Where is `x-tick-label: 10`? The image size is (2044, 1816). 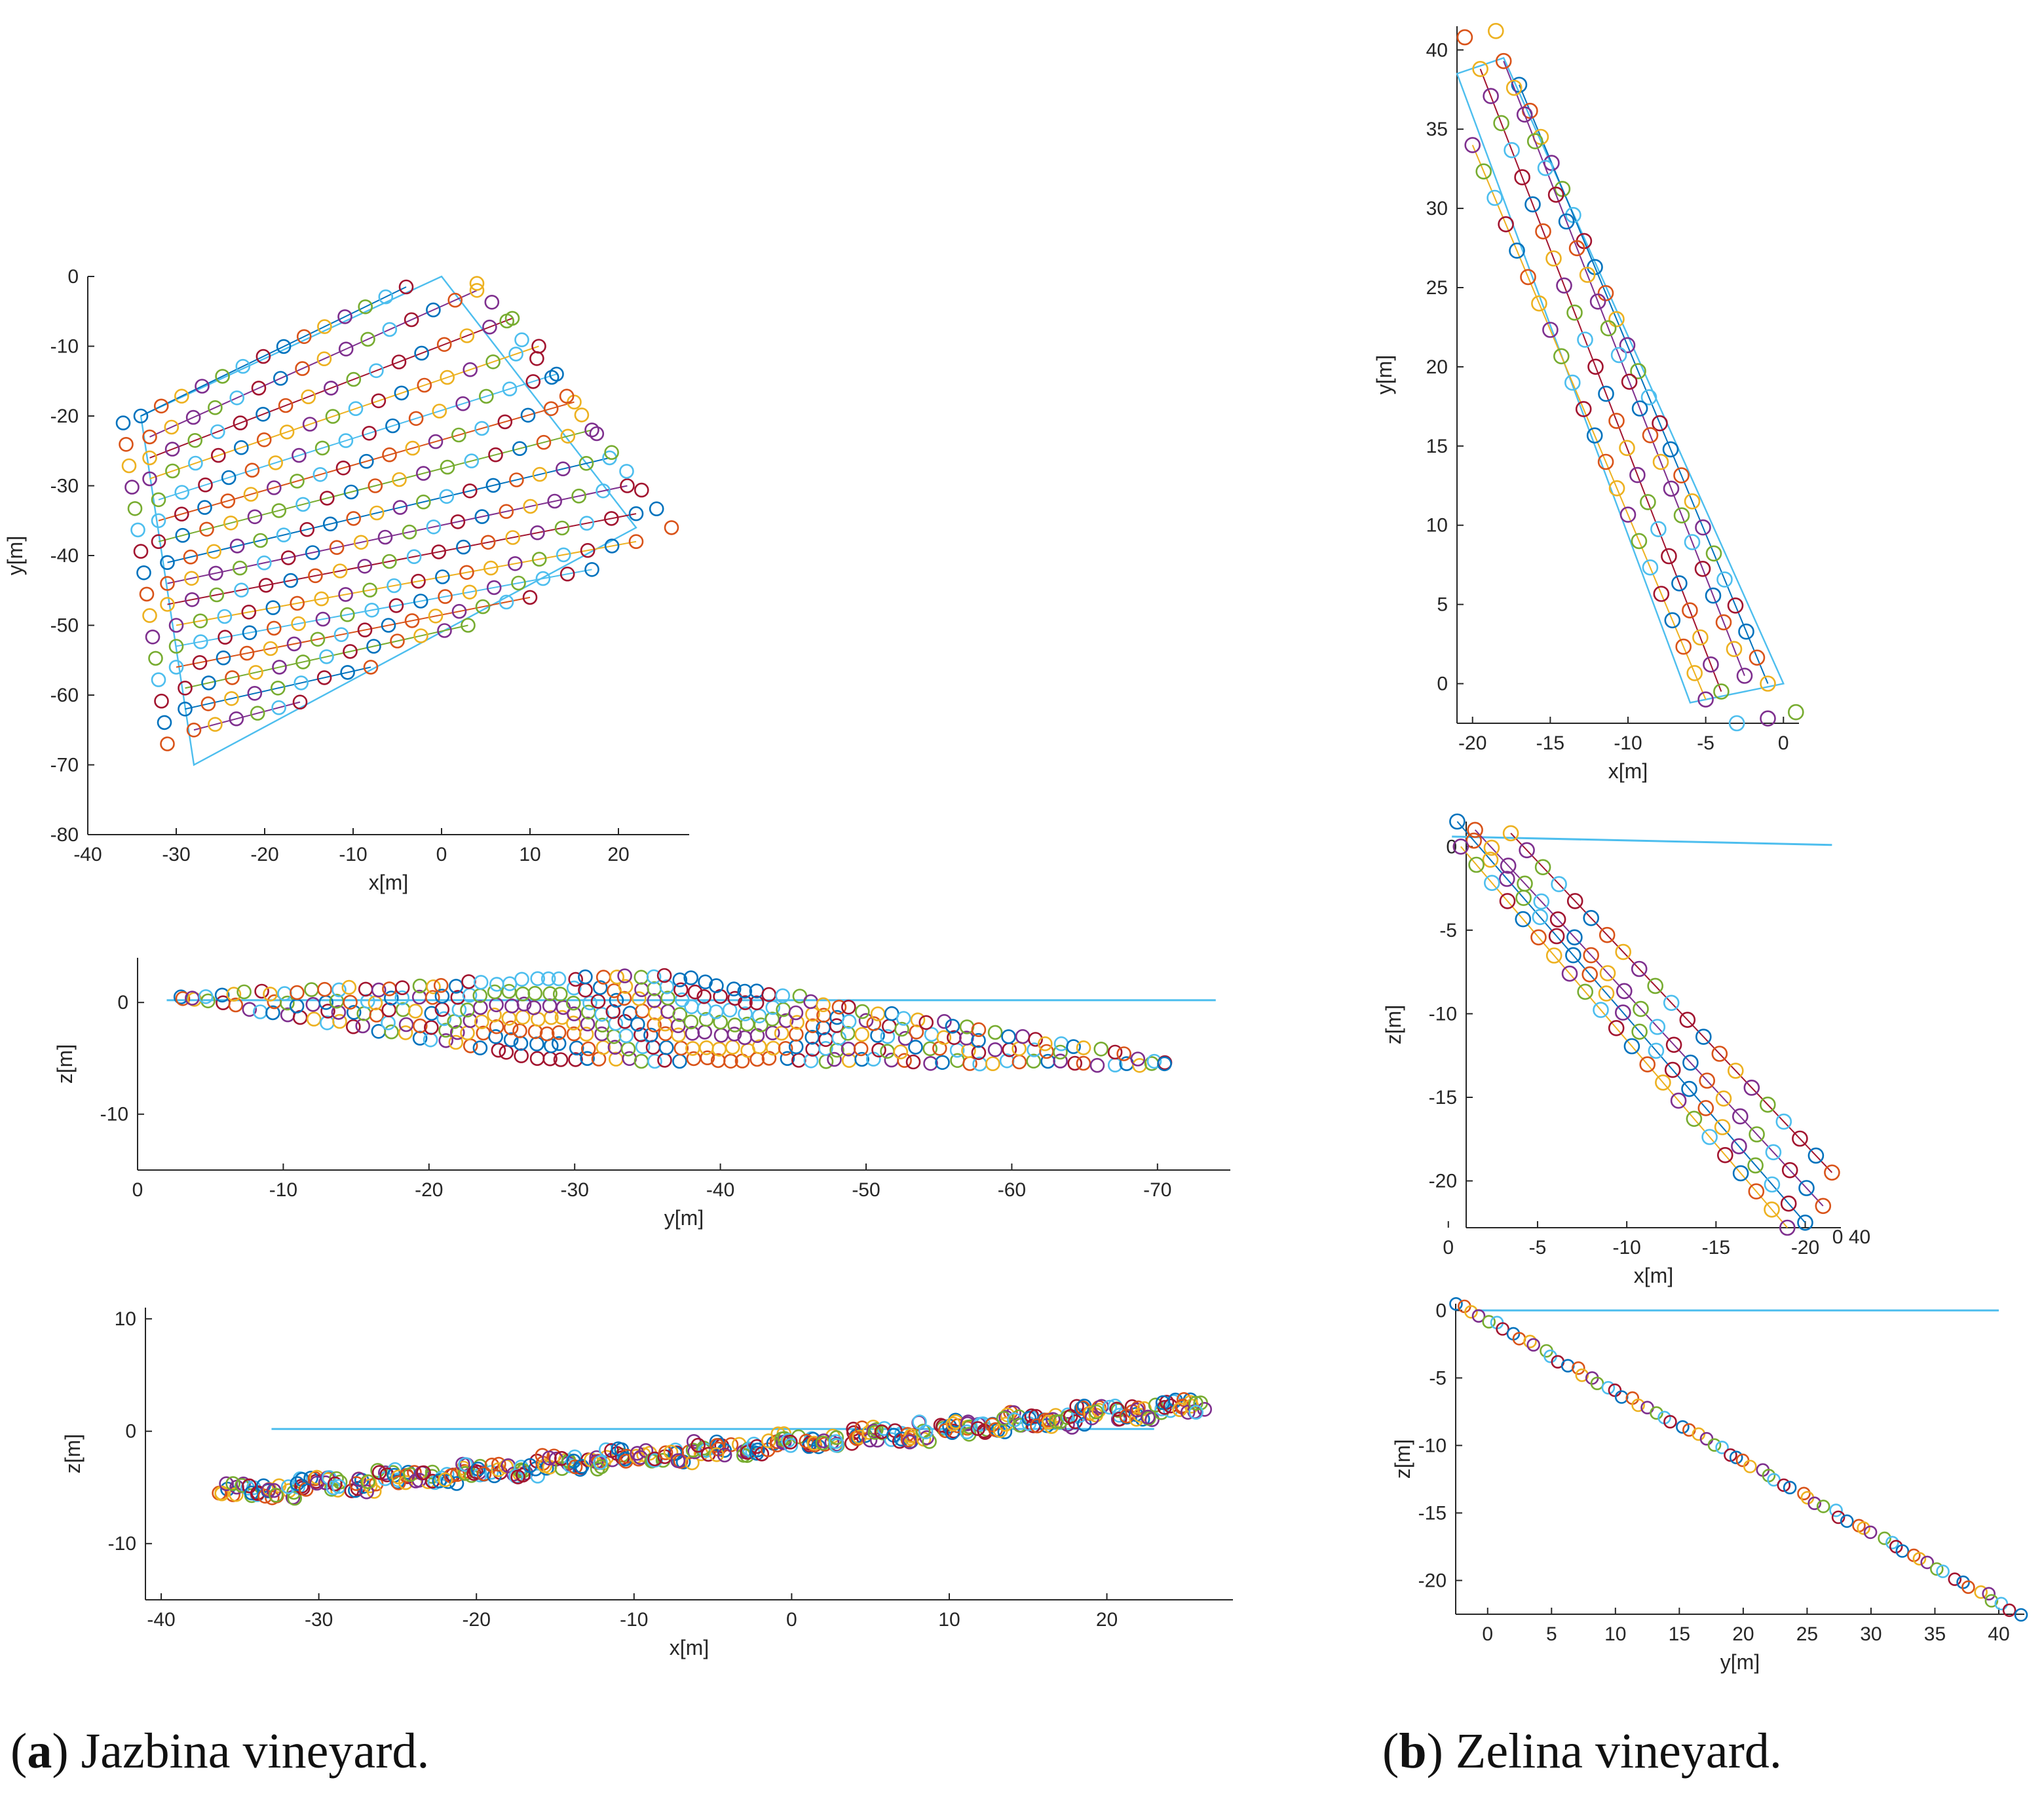
x-tick-label: 10 is located at coordinates (529, 854).